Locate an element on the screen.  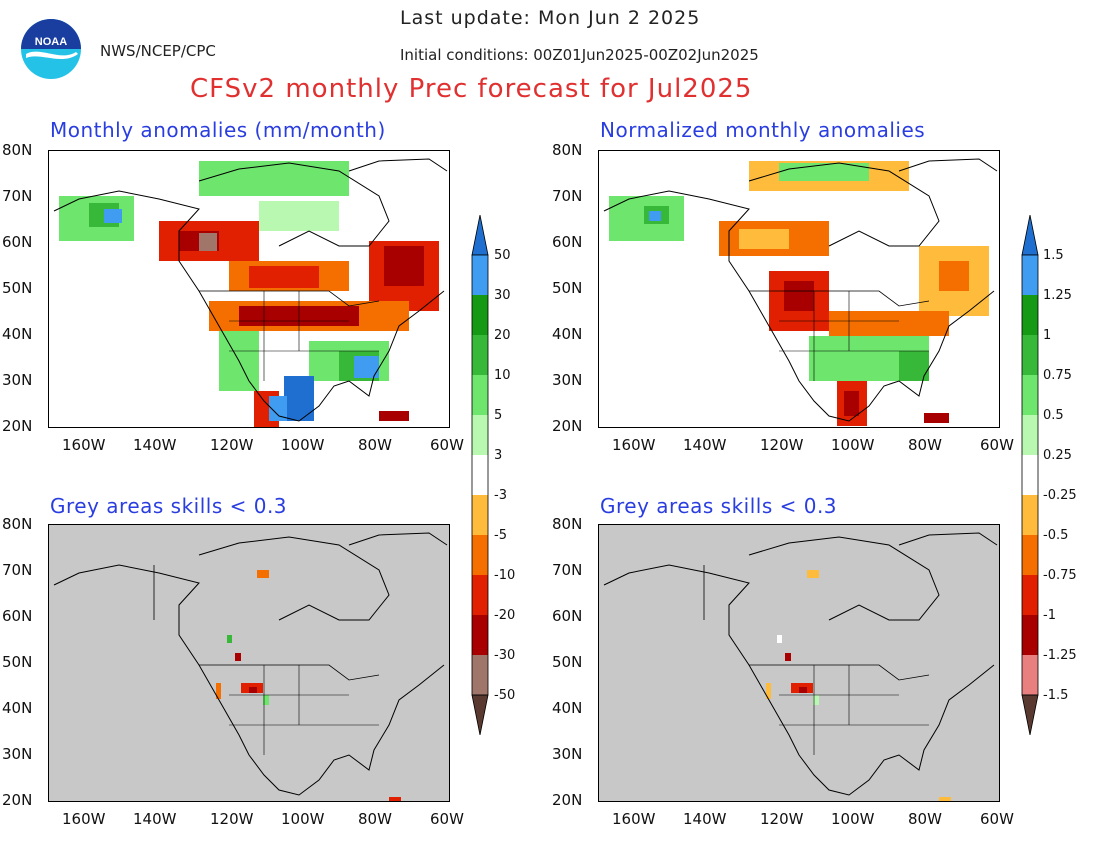
colorbar-label: 0.5 is located at coordinates (1053, 415).